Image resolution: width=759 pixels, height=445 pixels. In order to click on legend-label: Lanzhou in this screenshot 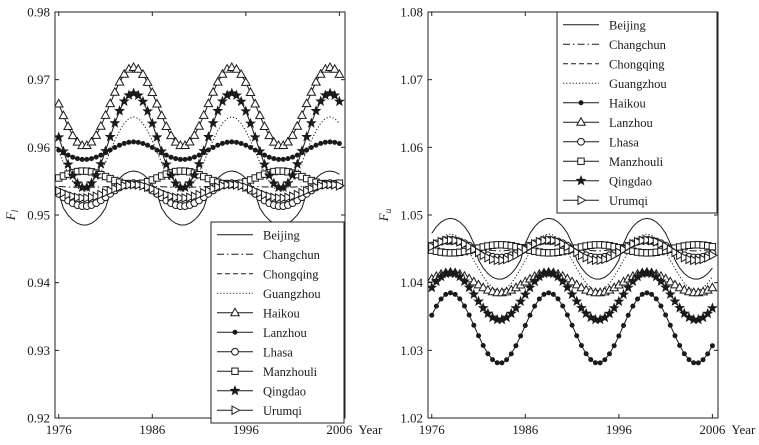, I will do `click(631, 123)`.